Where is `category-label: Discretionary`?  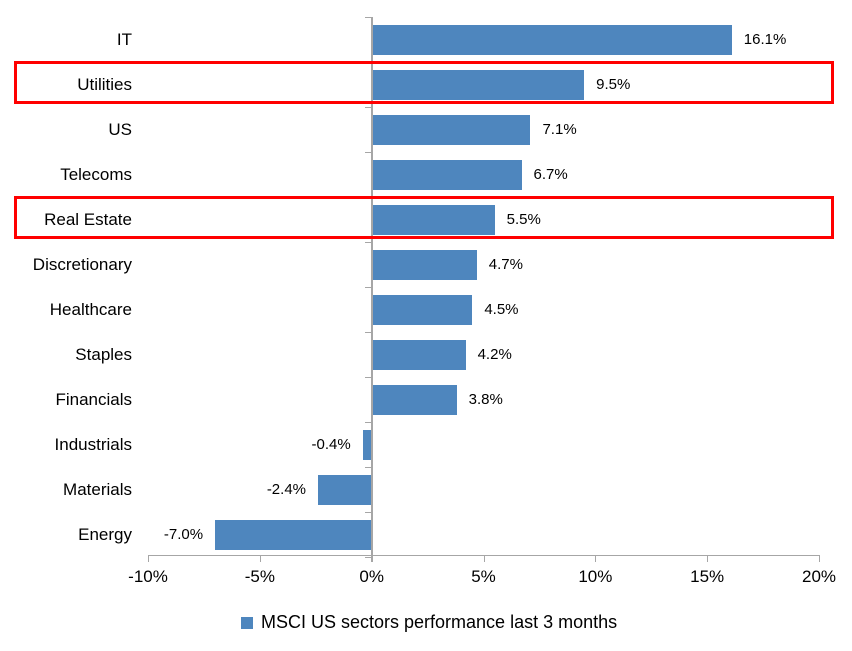 category-label: Discretionary is located at coordinates (82, 264).